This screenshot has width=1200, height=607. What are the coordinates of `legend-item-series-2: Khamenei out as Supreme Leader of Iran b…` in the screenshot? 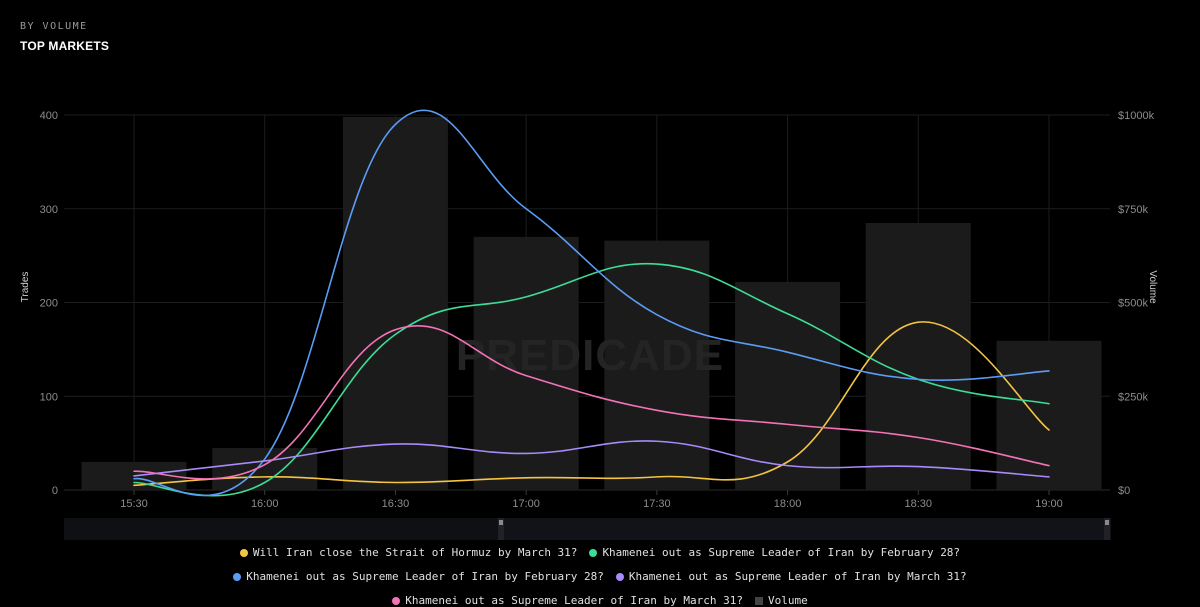 It's located at (774, 552).